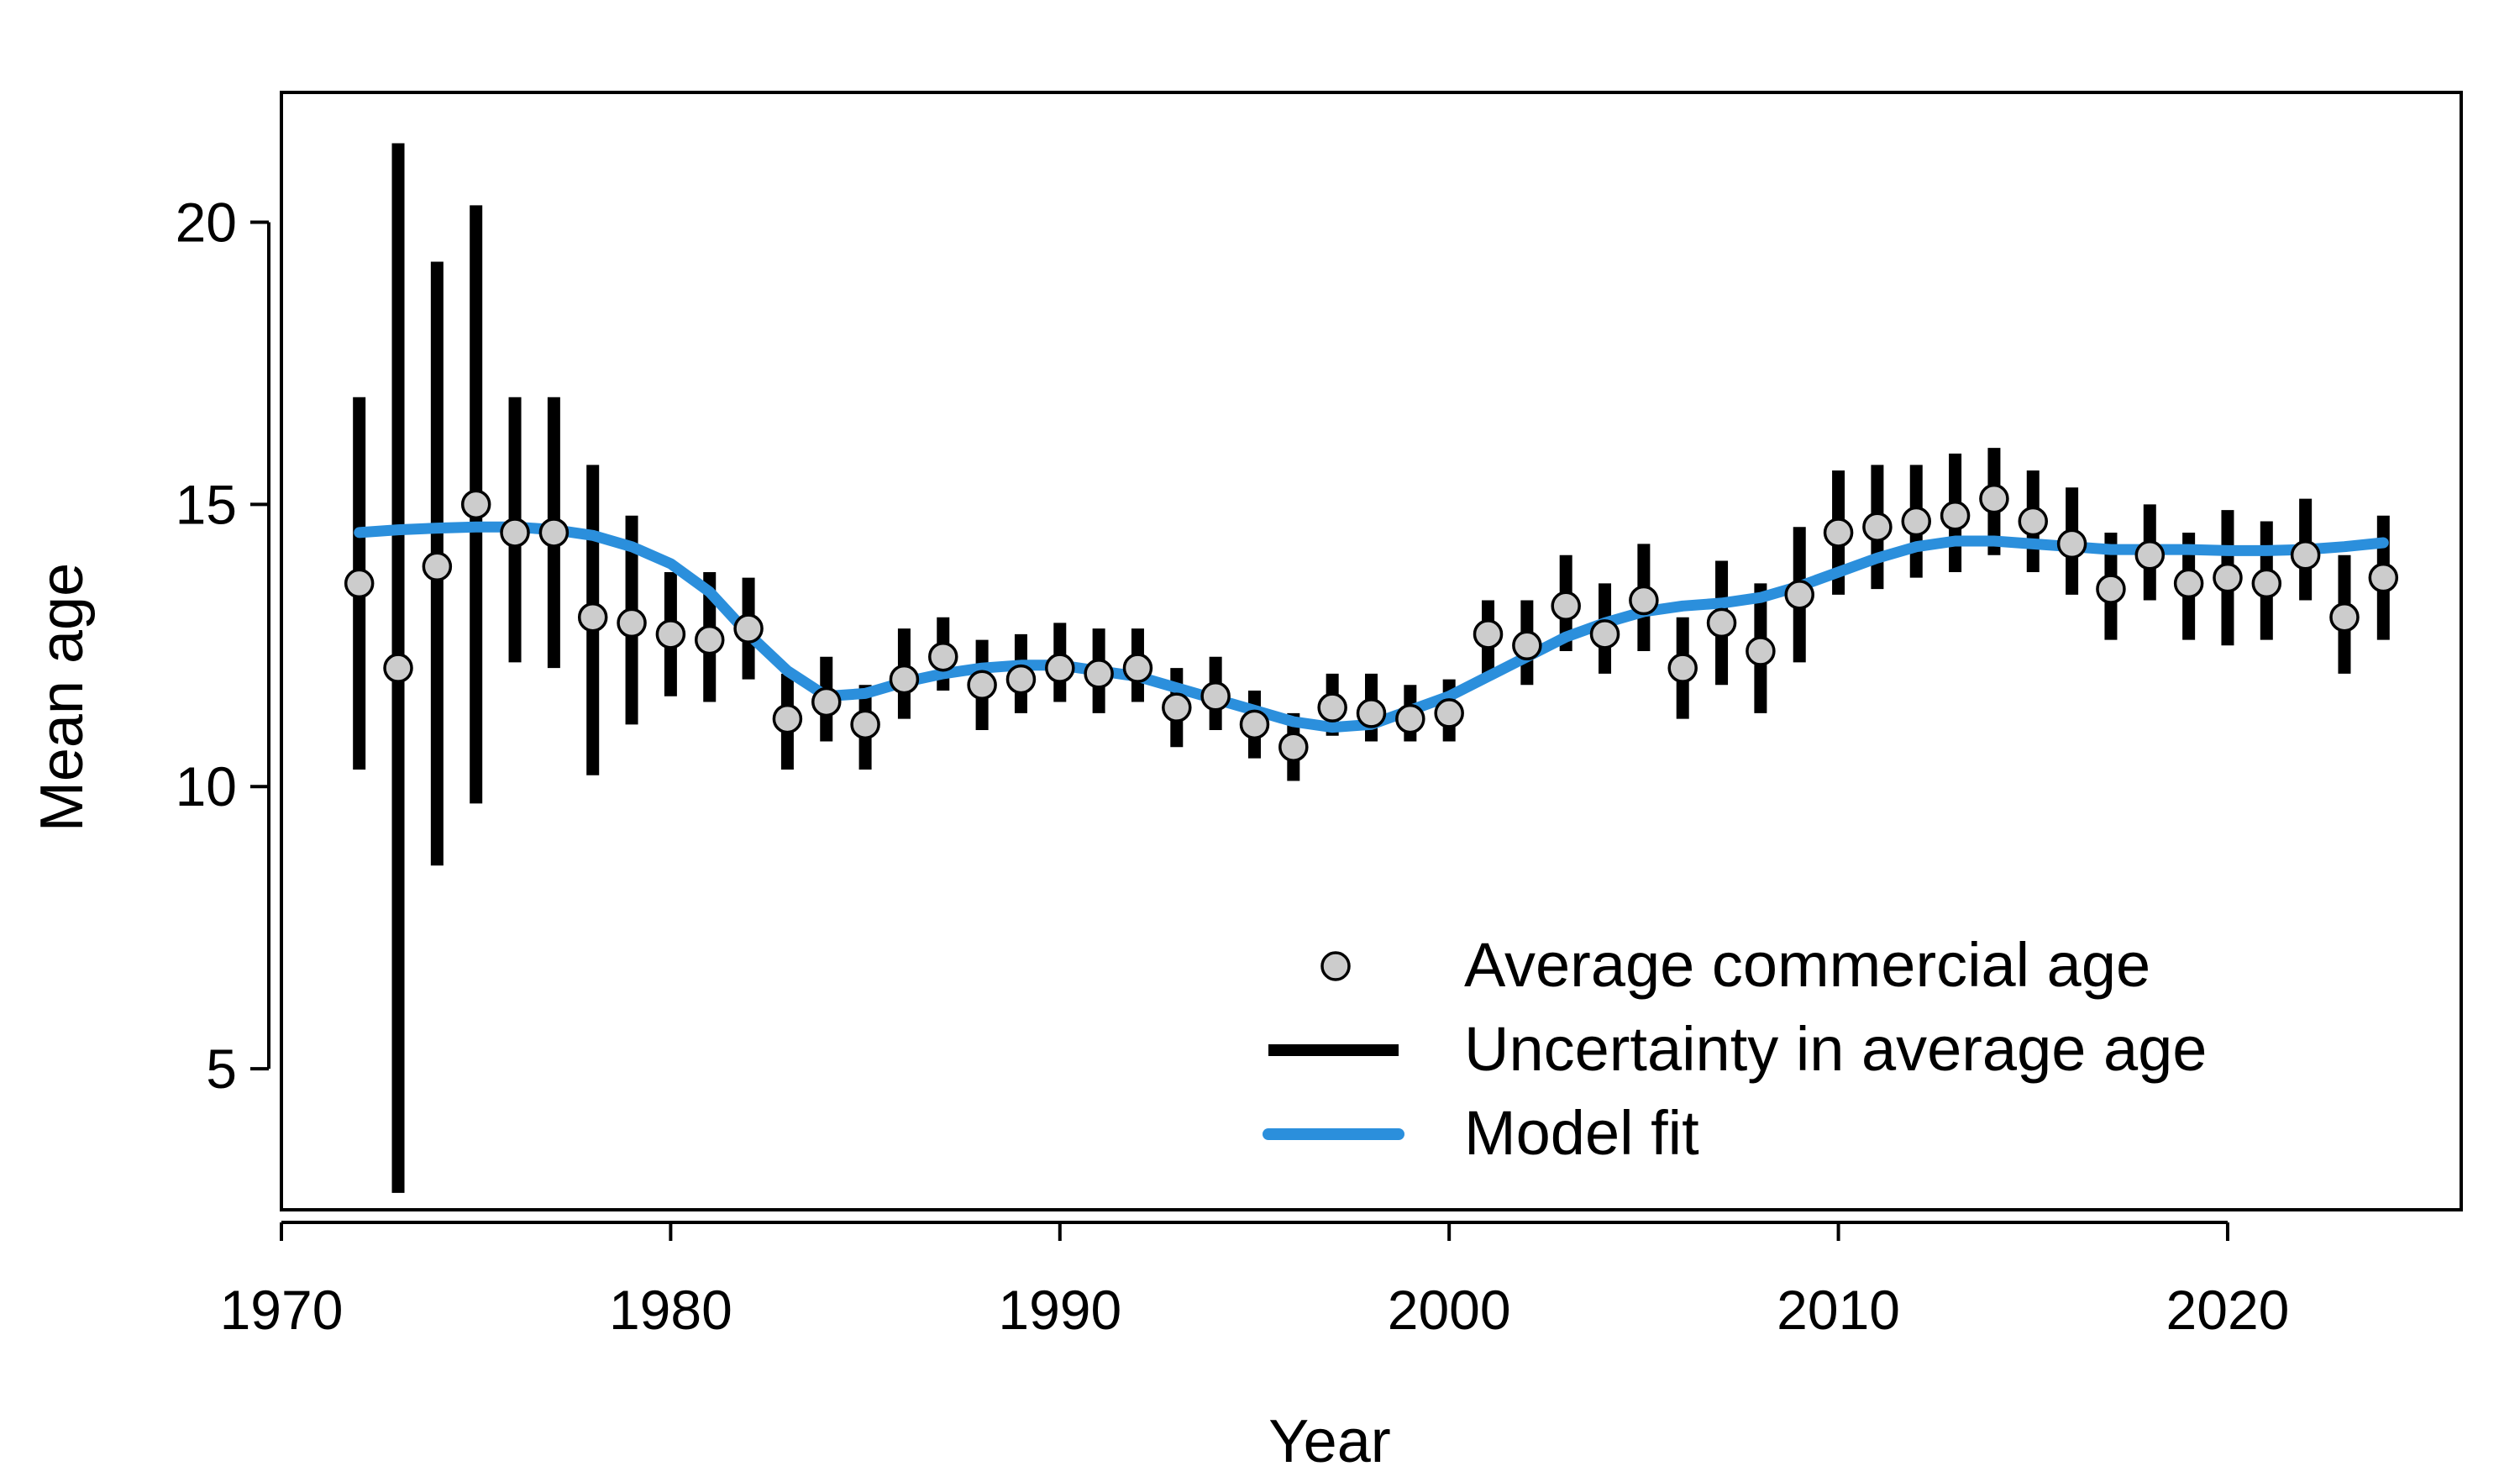  What do you see at coordinates (670, 1310) in the screenshot?
I see `x-tick-label: 1980` at bounding box center [670, 1310].